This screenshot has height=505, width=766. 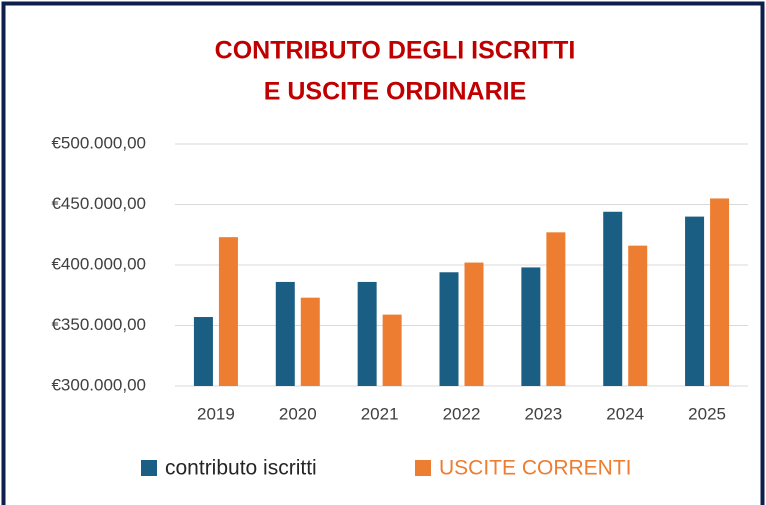 What do you see at coordinates (98, 384) in the screenshot?
I see `y-tick-label: €300.000,00` at bounding box center [98, 384].